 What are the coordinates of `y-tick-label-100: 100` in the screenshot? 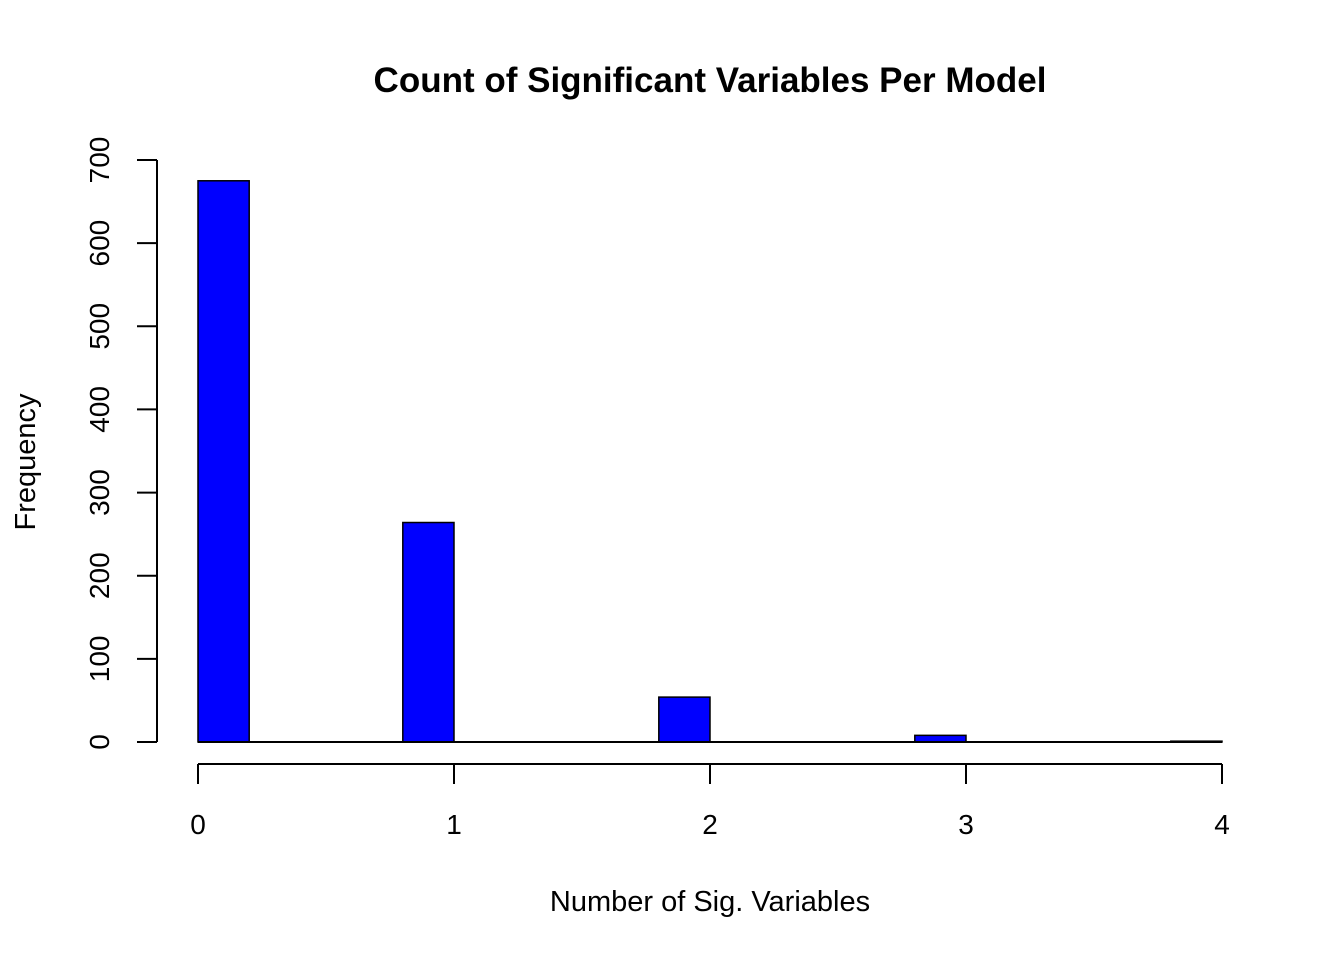 It's located at (99, 658).